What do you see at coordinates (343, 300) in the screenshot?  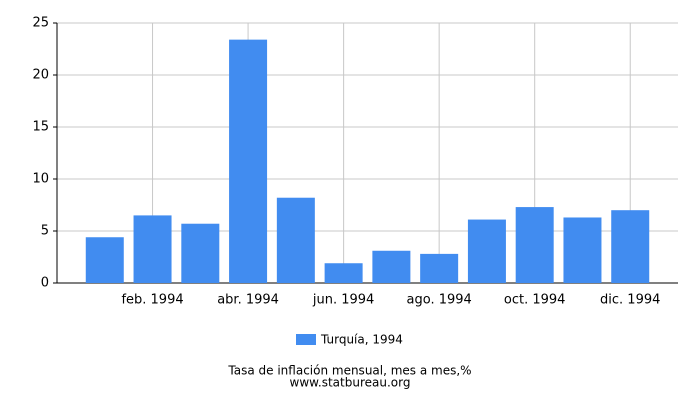 I see `x-tick-label: jun. 1994` at bounding box center [343, 300].